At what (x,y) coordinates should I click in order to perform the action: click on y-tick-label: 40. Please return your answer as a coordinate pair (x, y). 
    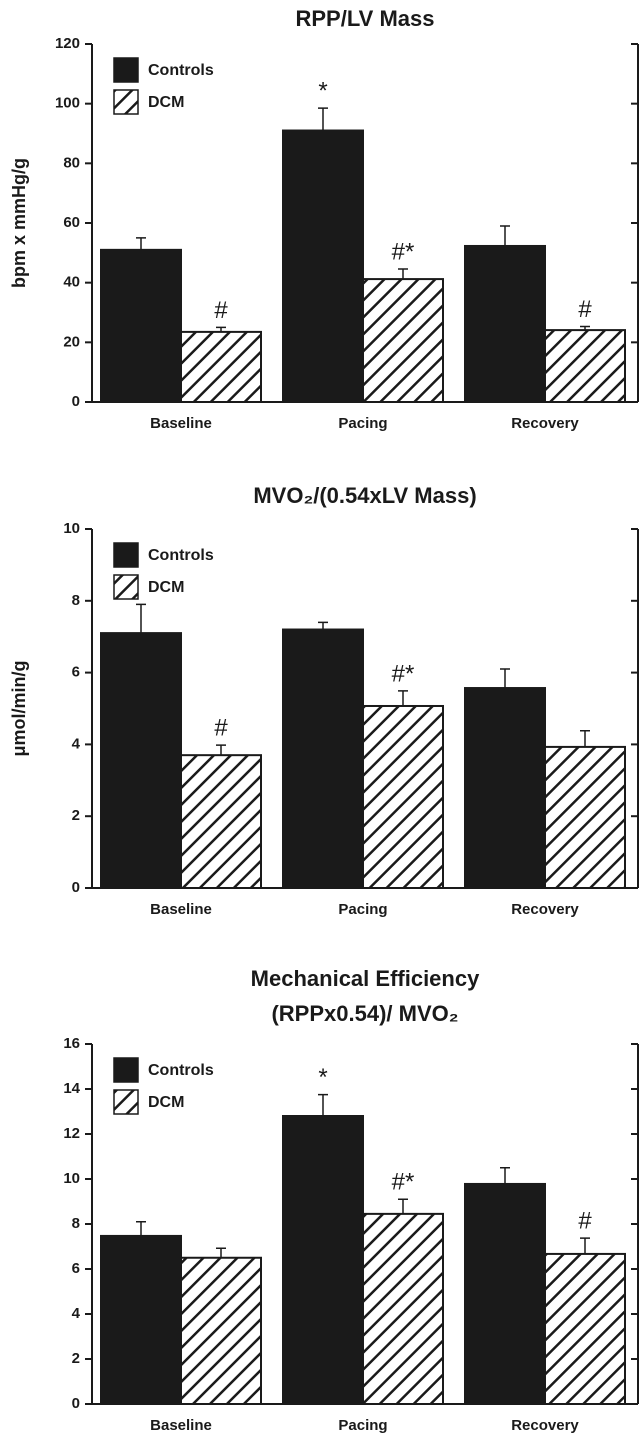
    Looking at the image, I should click on (71, 282).